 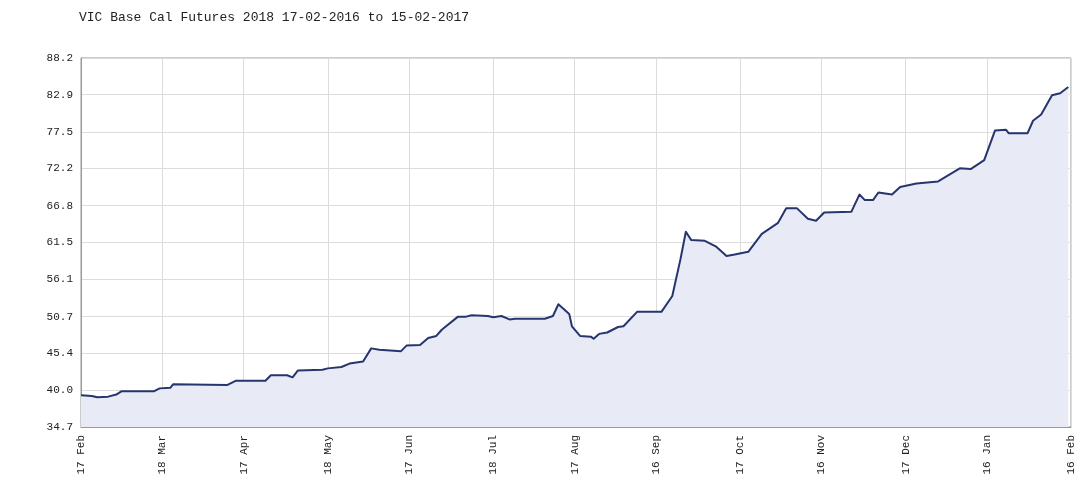 I want to click on y-tick-label: 77.5, so click(x=59, y=131).